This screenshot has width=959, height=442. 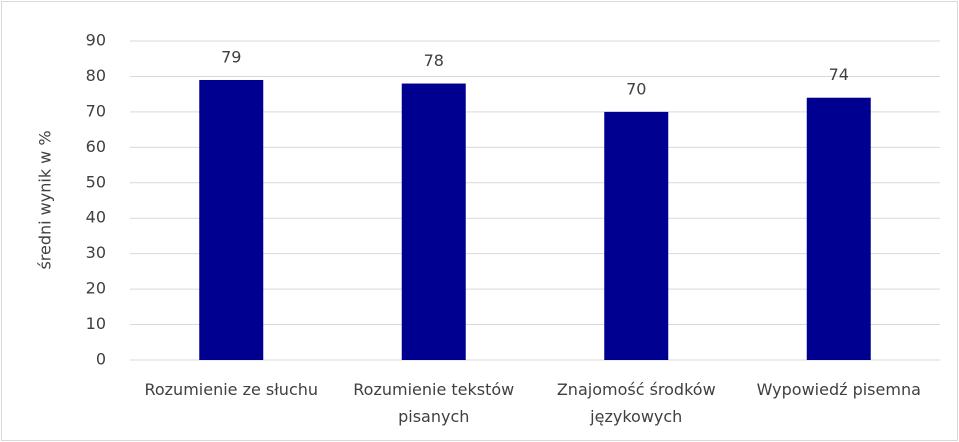 What do you see at coordinates (636, 403) in the screenshot?
I see `x-tick-label: Znajomość środków językowych` at bounding box center [636, 403].